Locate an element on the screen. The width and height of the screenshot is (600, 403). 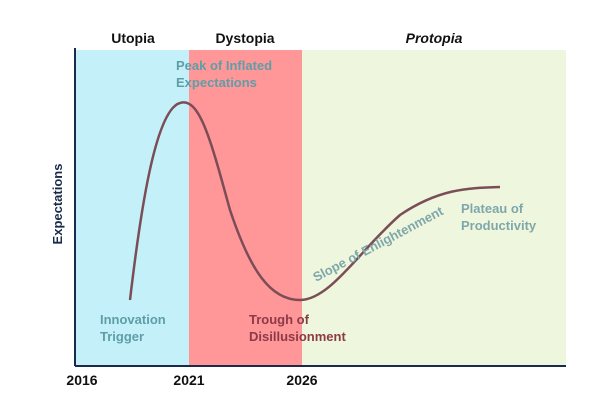
x-tick-label-2021: 2021 is located at coordinates (188, 380).